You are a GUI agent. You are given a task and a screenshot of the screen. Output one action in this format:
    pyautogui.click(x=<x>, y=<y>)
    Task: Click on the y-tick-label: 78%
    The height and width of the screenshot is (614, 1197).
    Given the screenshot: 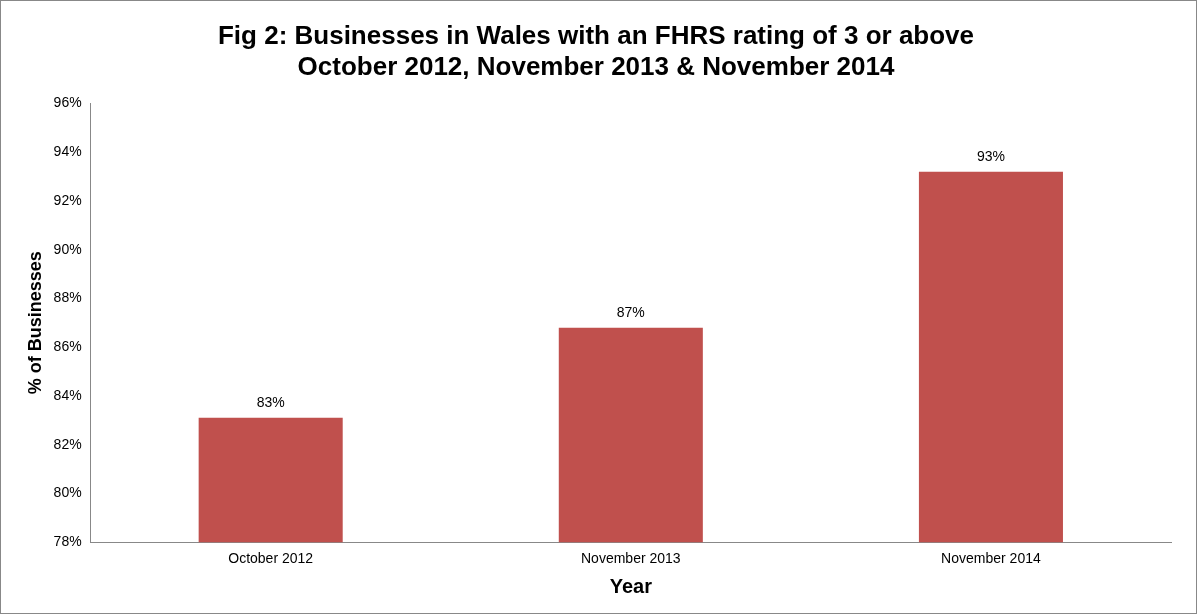 What is the action you would take?
    pyautogui.click(x=67, y=541)
    